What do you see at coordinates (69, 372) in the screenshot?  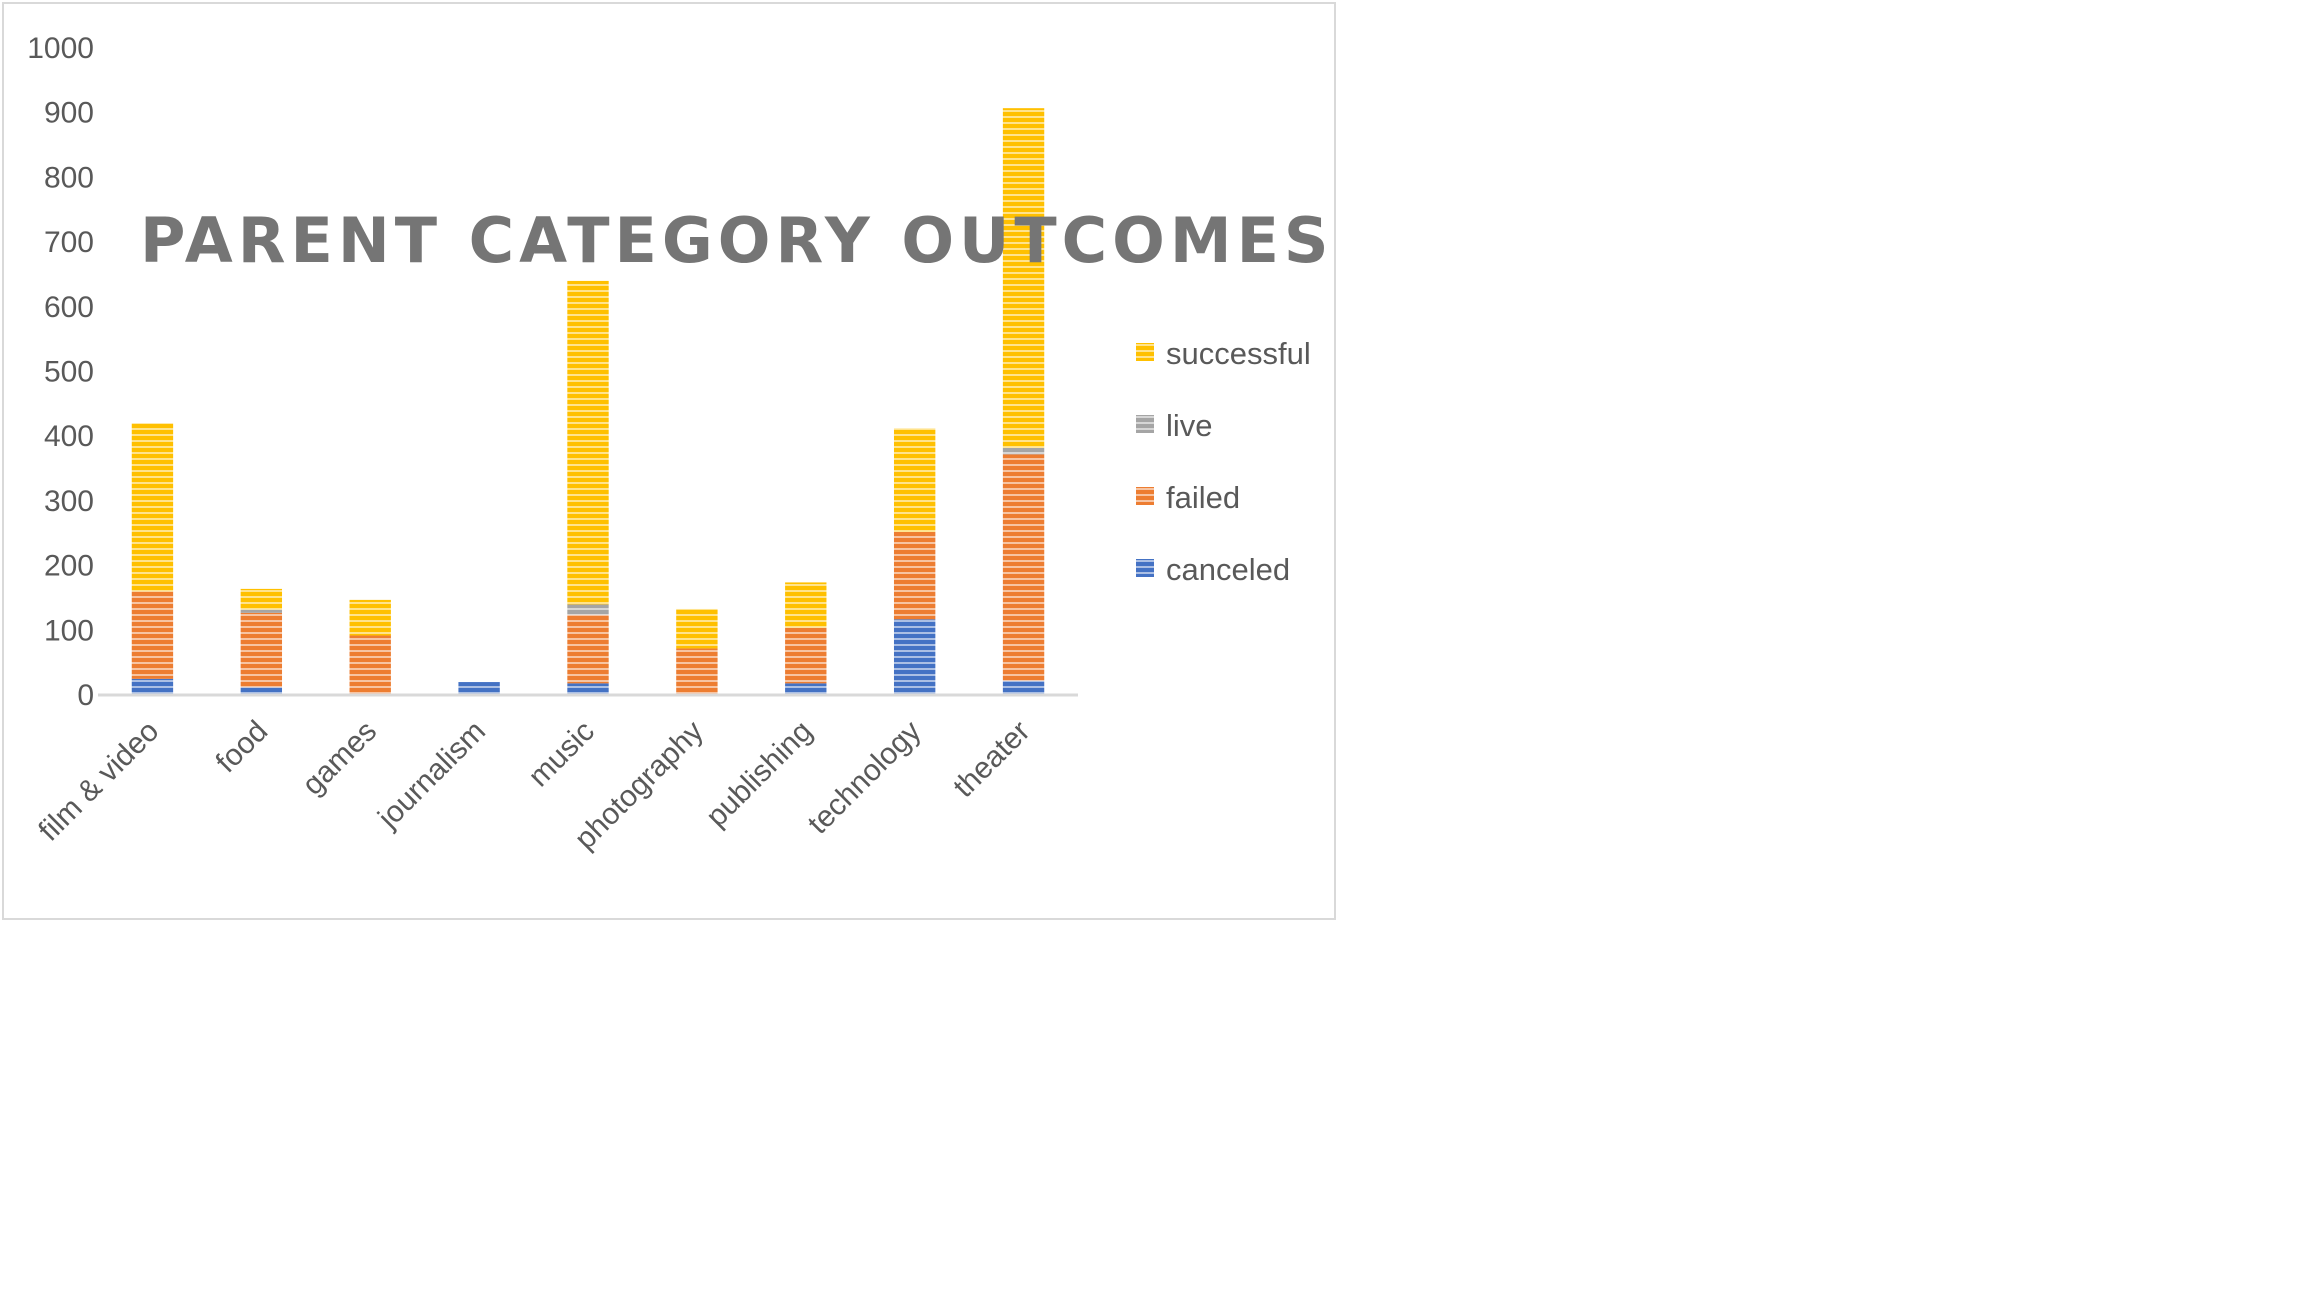 I see `y-tick-label-500: 500` at bounding box center [69, 372].